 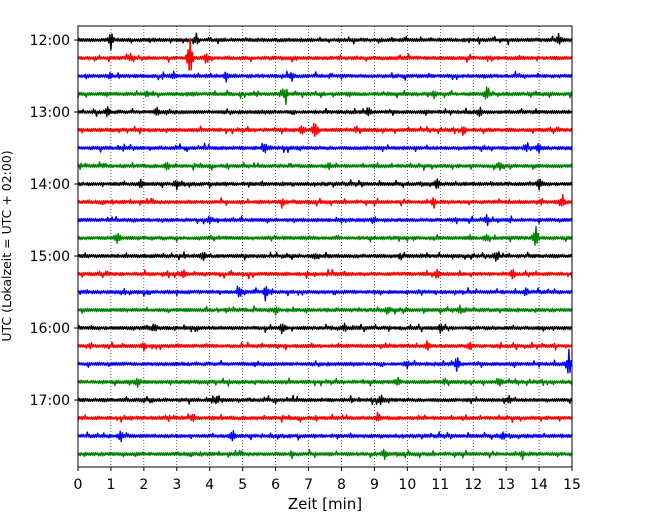 What do you see at coordinates (50, 329) in the screenshot?
I see `y-tick-label: 16:00` at bounding box center [50, 329].